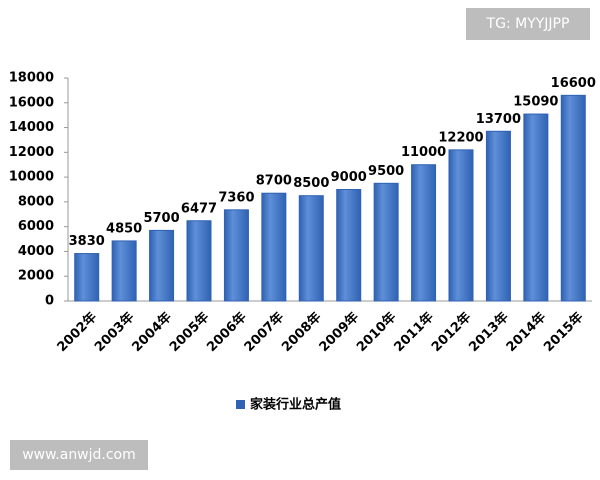  I want to click on x-tick-label: 2012年, so click(451, 332).